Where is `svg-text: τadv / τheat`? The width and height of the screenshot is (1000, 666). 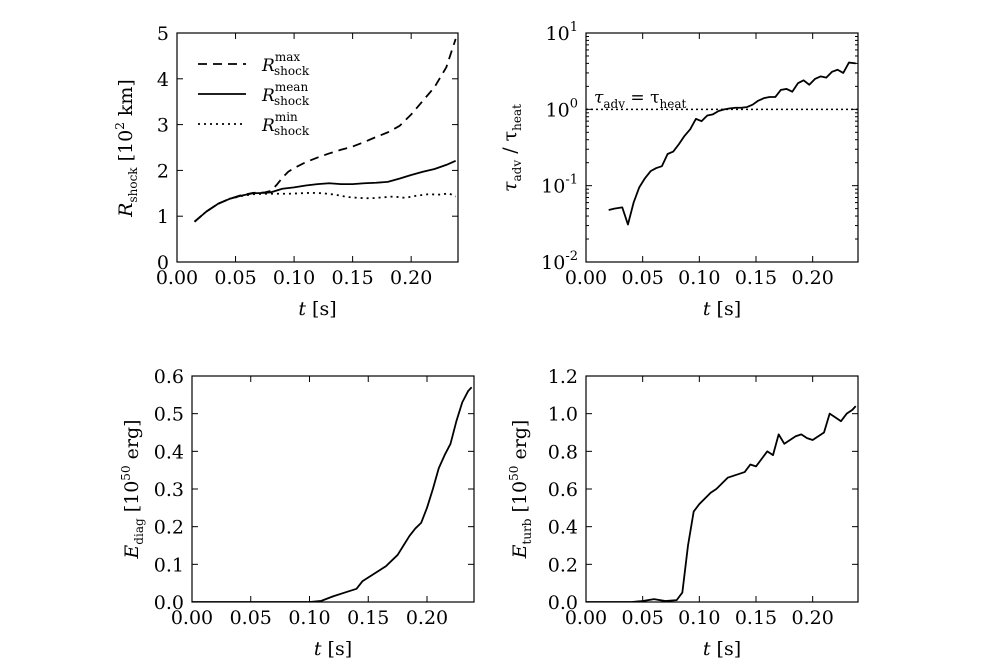
svg-text: τadv / τheat is located at coordinates (511, 148).